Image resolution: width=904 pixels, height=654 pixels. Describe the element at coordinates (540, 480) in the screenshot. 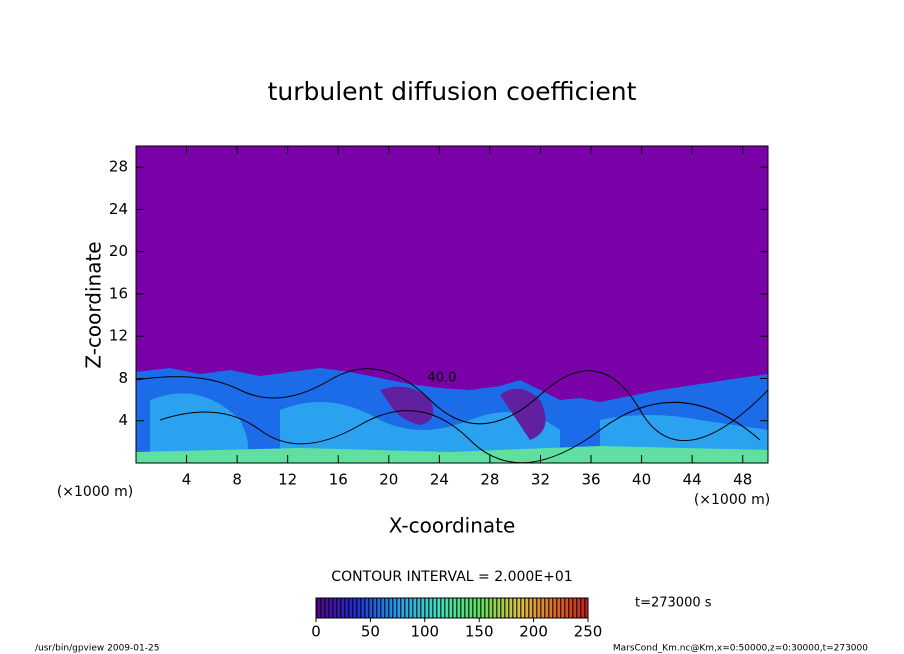

I see `x-tick-label: 32` at that location.